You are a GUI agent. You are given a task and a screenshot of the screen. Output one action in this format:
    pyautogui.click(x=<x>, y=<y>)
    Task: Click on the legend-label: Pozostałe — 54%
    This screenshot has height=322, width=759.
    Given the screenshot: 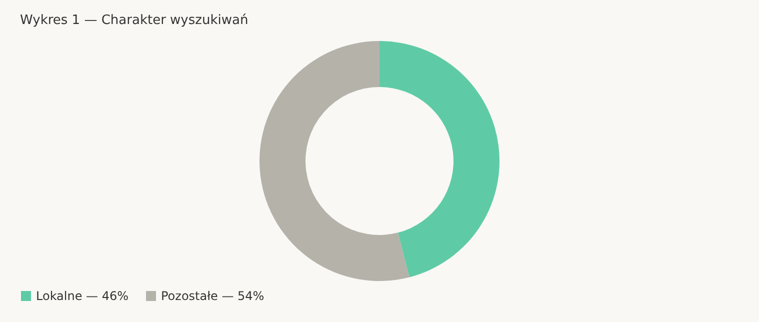 What is the action you would take?
    pyautogui.click(x=212, y=296)
    